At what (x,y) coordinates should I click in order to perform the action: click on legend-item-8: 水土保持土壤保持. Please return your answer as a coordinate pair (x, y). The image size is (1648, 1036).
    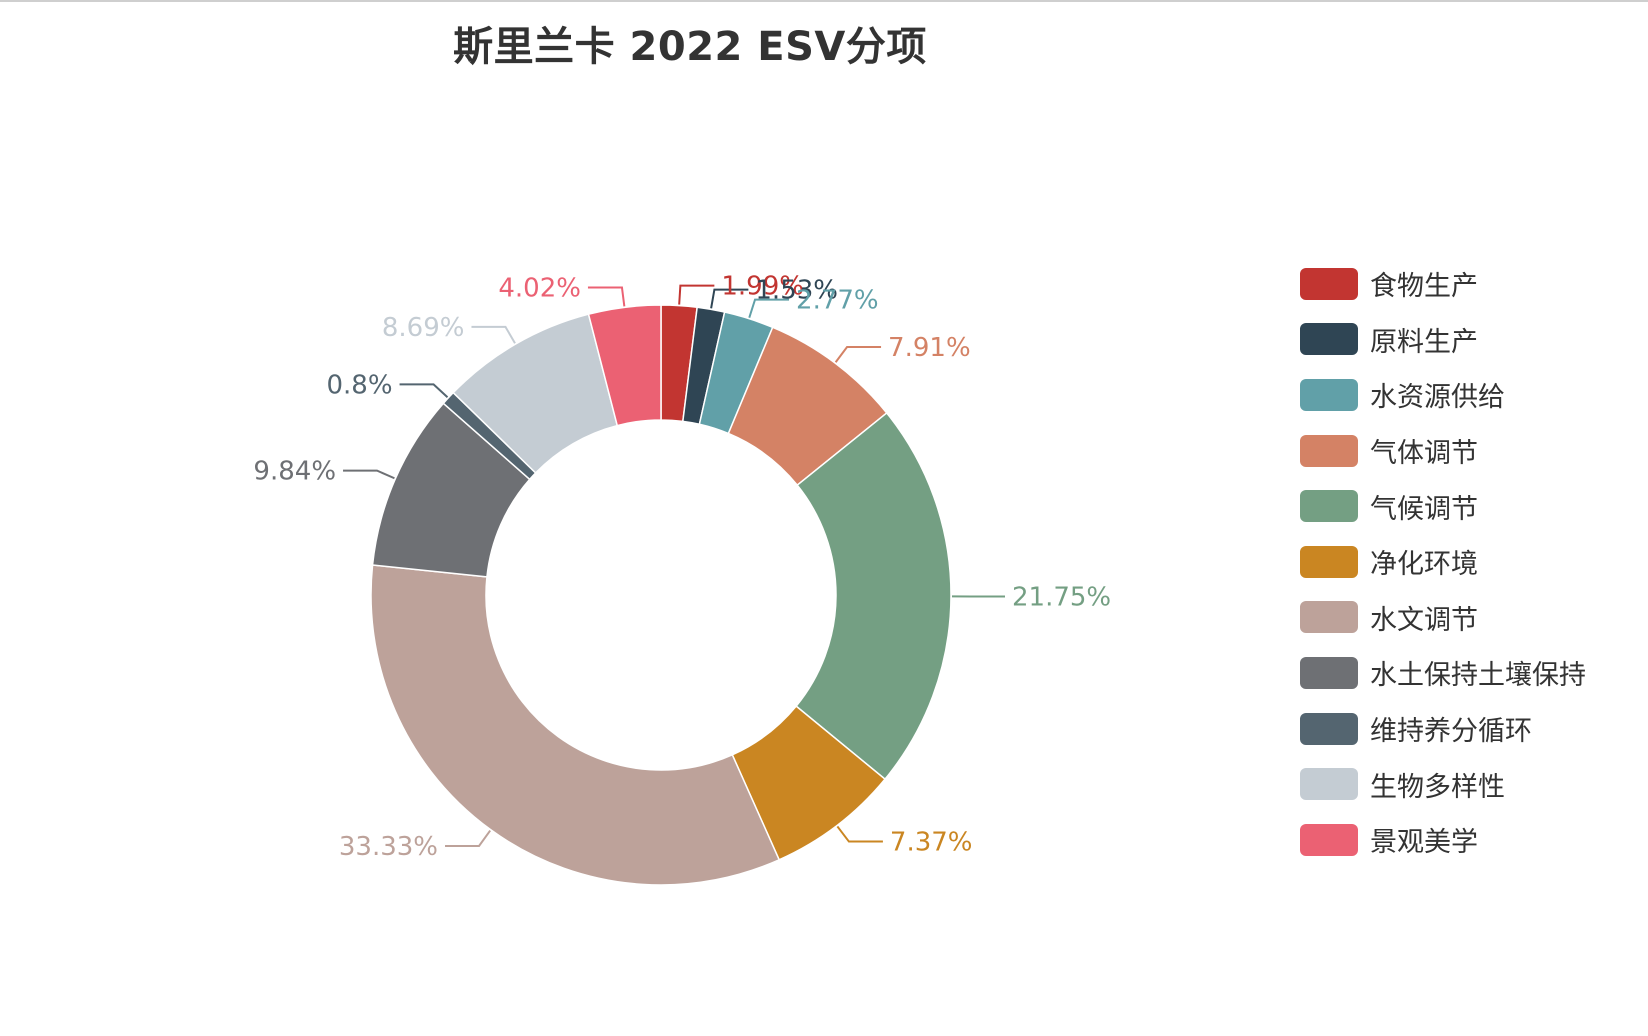
    Looking at the image, I should click on (1443, 673).